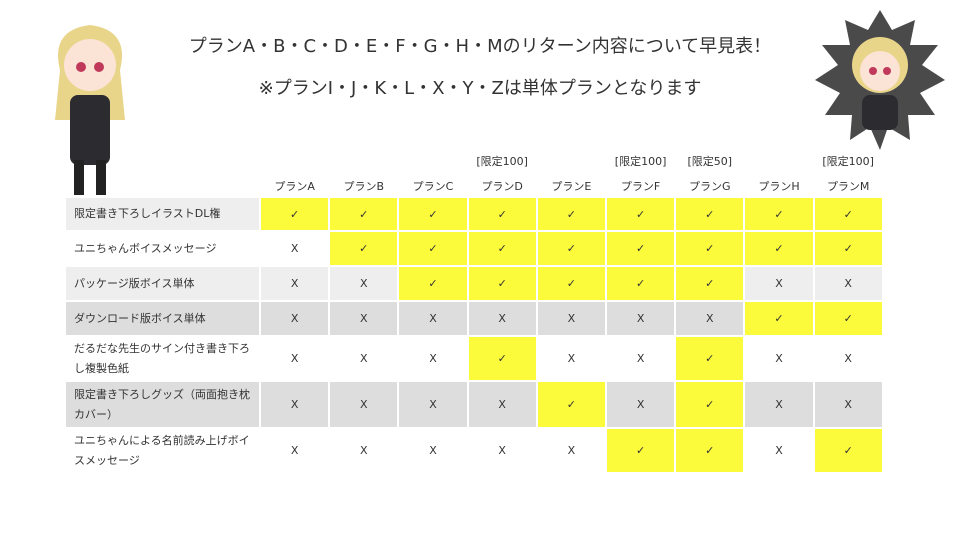  What do you see at coordinates (710, 186) in the screenshot?
I see `column-header: プランG` at bounding box center [710, 186].